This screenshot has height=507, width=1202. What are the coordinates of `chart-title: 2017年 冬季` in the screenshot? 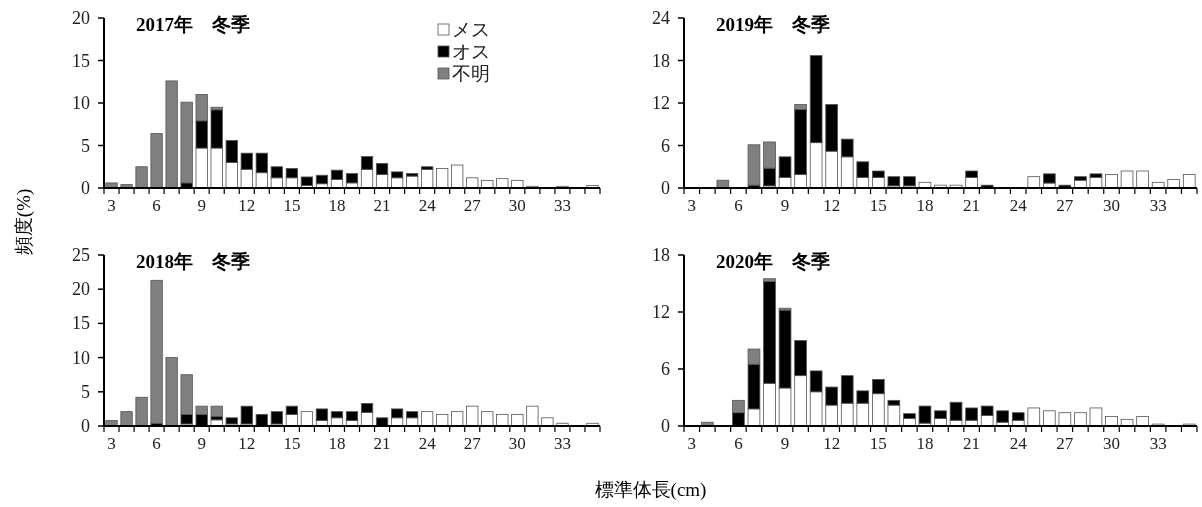 It's located at (193, 24).